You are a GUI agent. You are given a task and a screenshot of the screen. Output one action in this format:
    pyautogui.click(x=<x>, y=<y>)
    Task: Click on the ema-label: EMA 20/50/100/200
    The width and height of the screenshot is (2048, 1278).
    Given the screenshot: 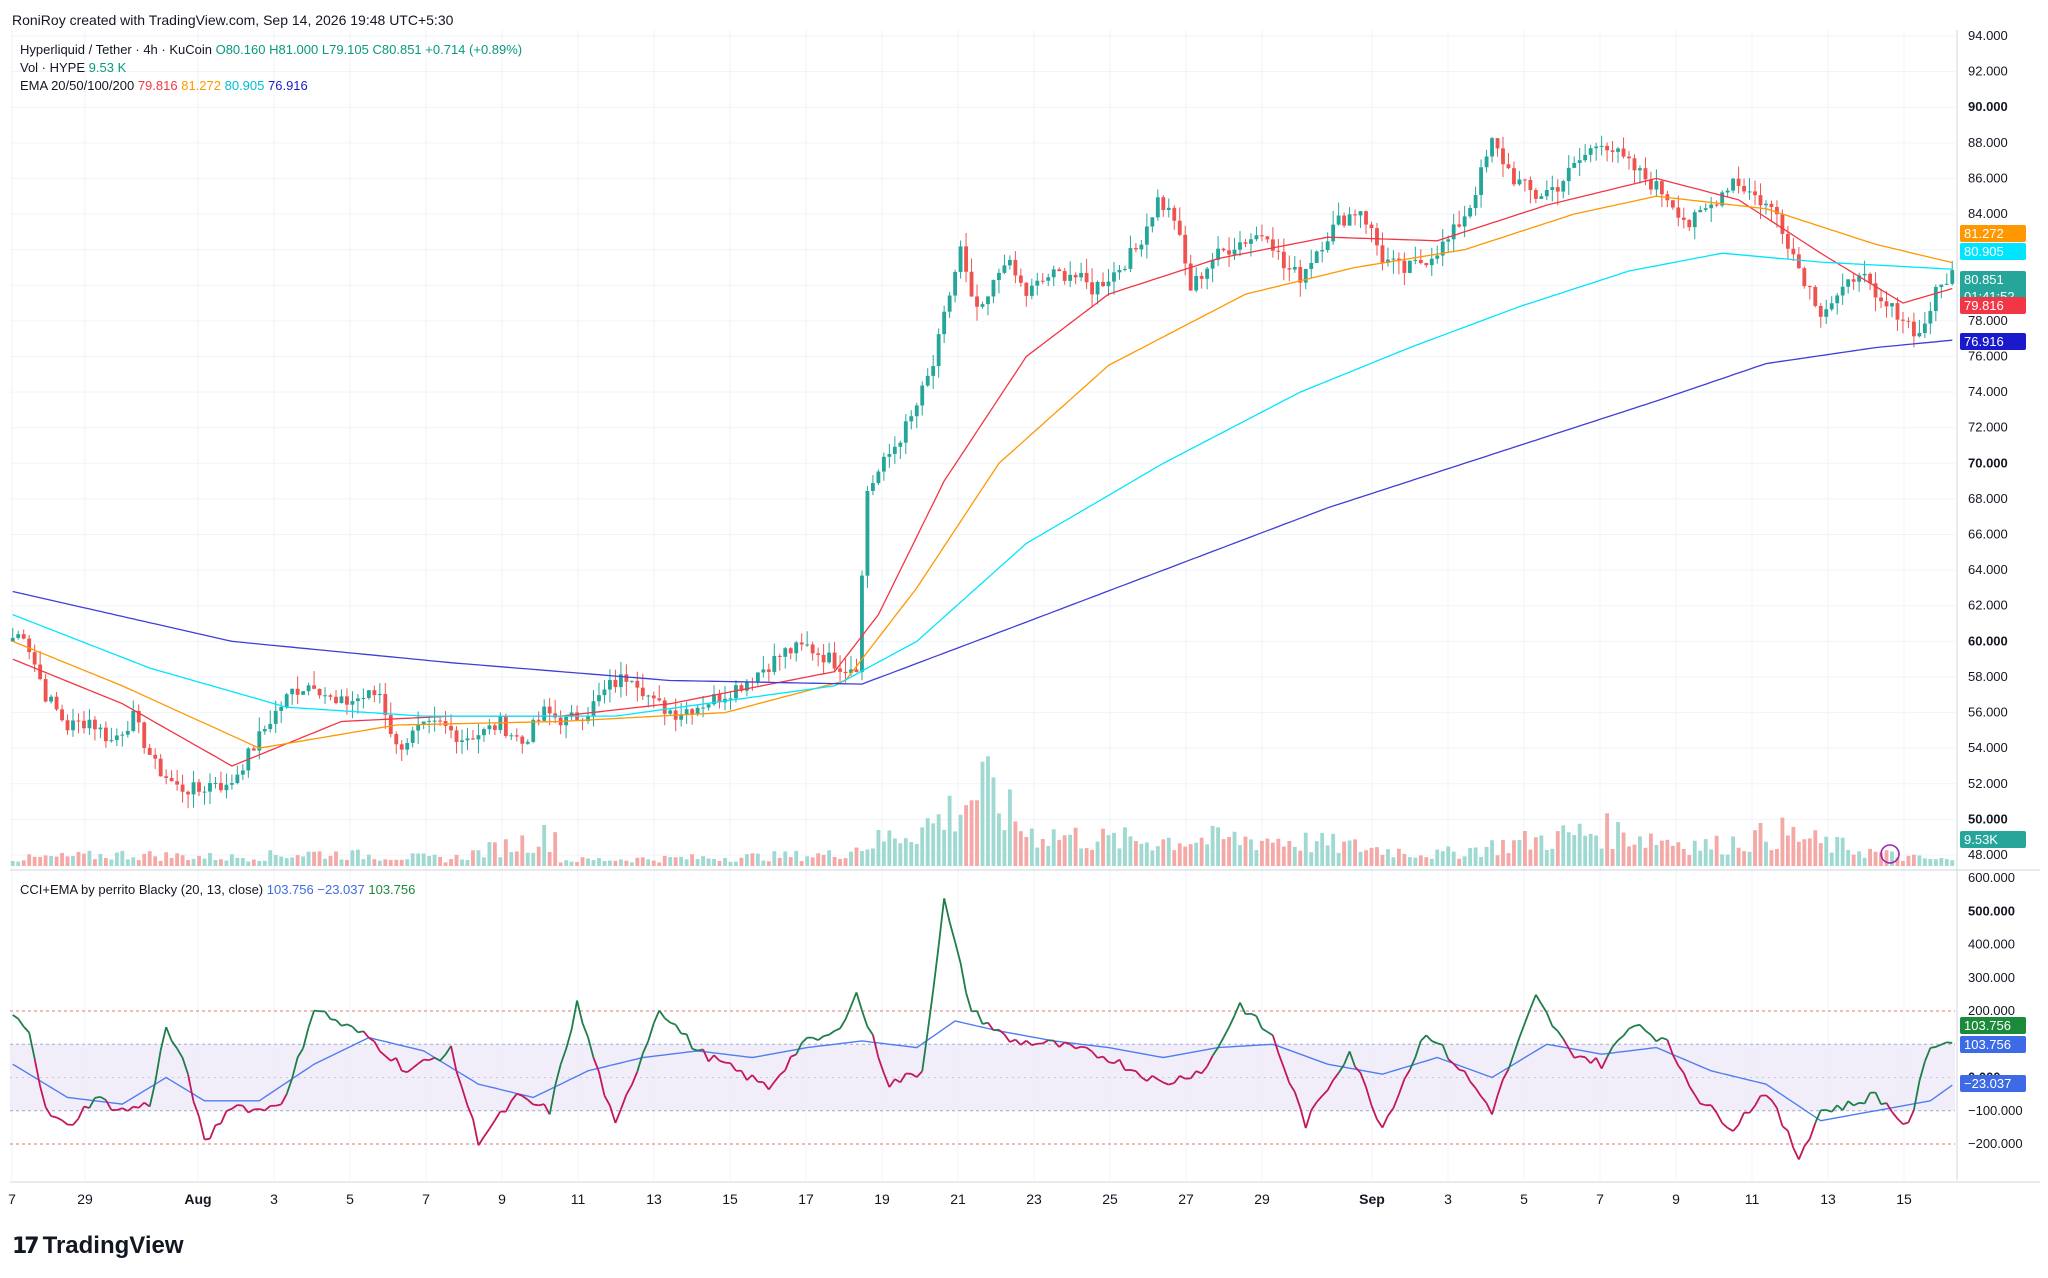 What is the action you would take?
    pyautogui.click(x=77, y=85)
    